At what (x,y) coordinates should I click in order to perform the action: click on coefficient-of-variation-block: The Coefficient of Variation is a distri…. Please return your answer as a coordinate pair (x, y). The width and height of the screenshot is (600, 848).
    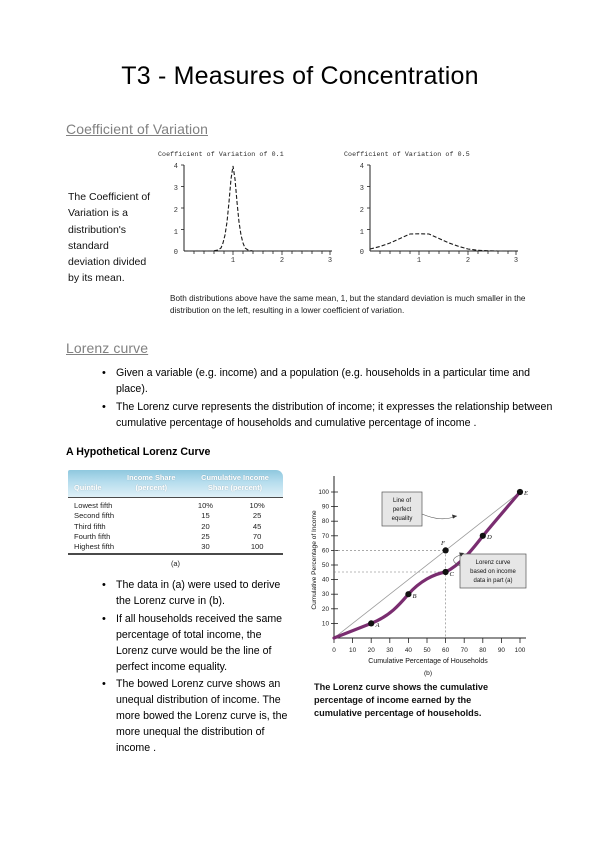
    Looking at the image, I should click on (300, 219).